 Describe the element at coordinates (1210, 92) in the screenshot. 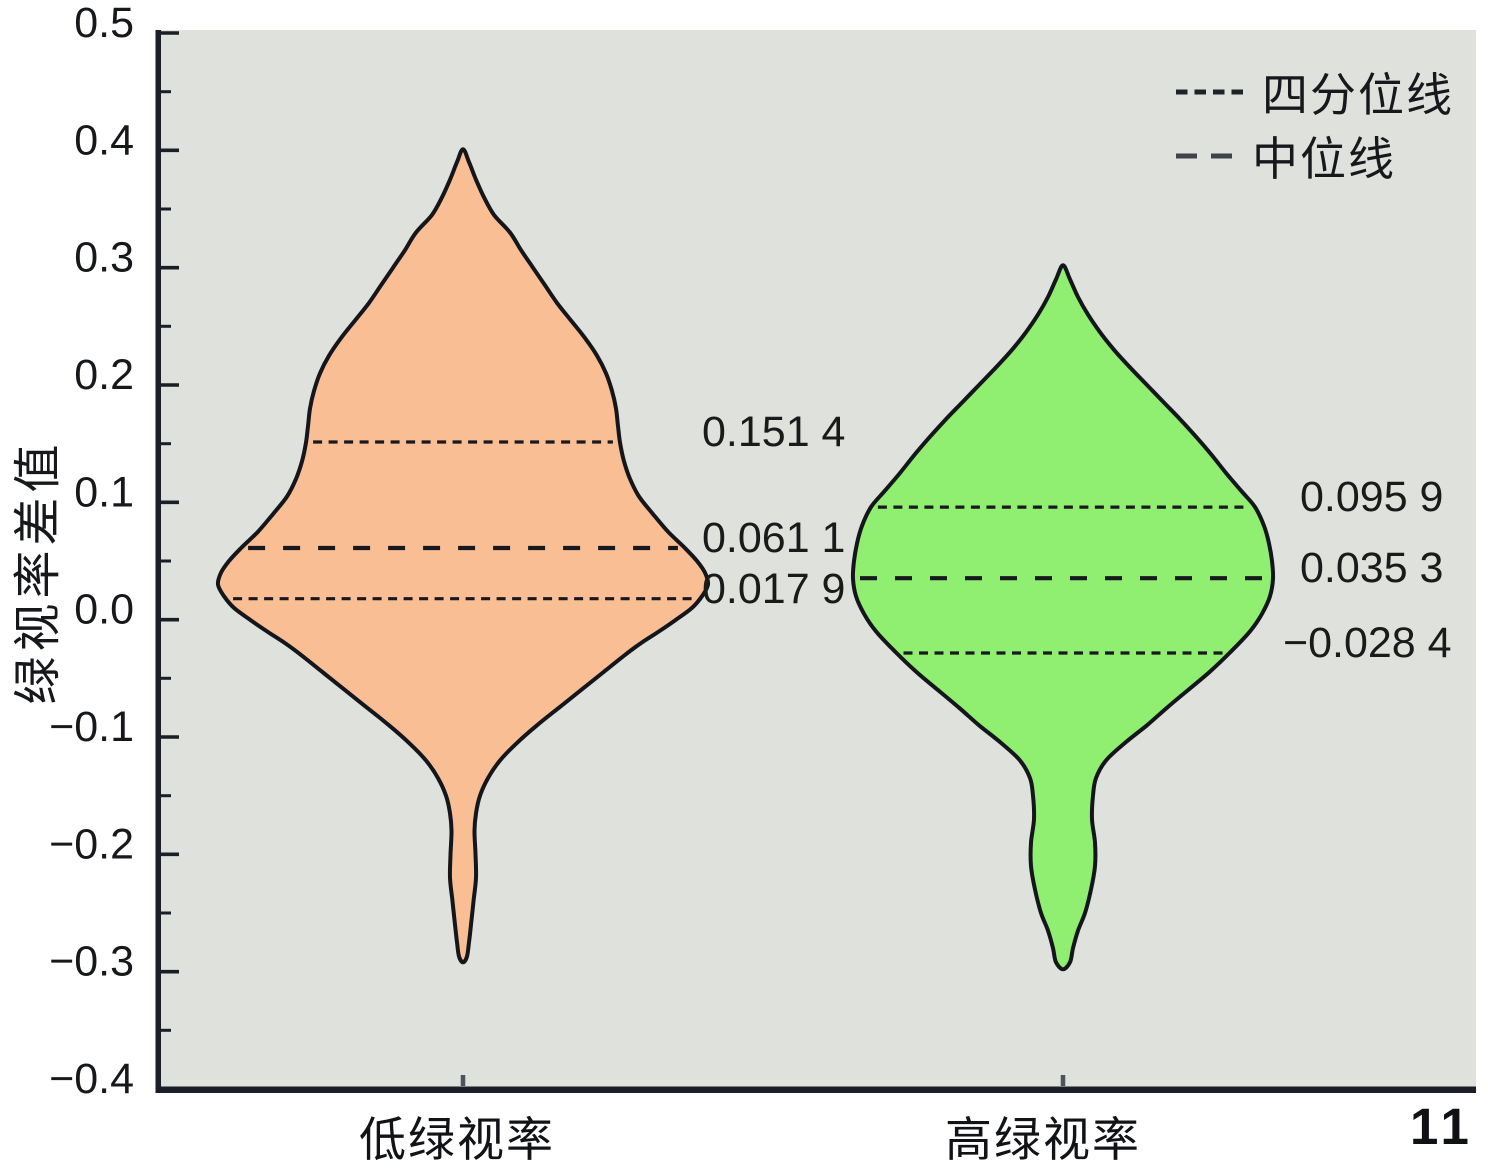

I see `dotted-line-icon` at that location.